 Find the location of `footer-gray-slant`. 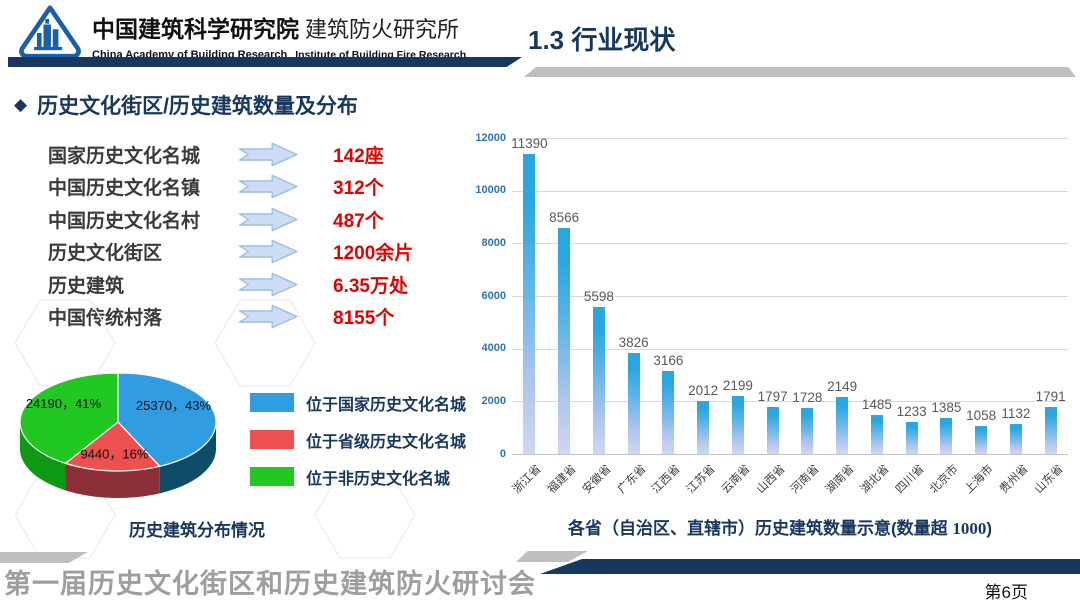

footer-gray-slant is located at coordinates (552, 556).